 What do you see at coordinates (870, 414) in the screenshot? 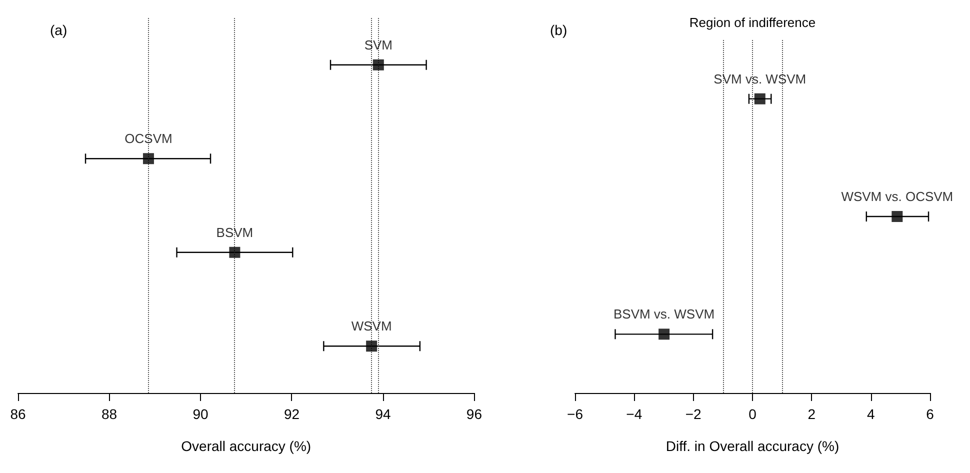
I see `x-tick-label: 4` at bounding box center [870, 414].